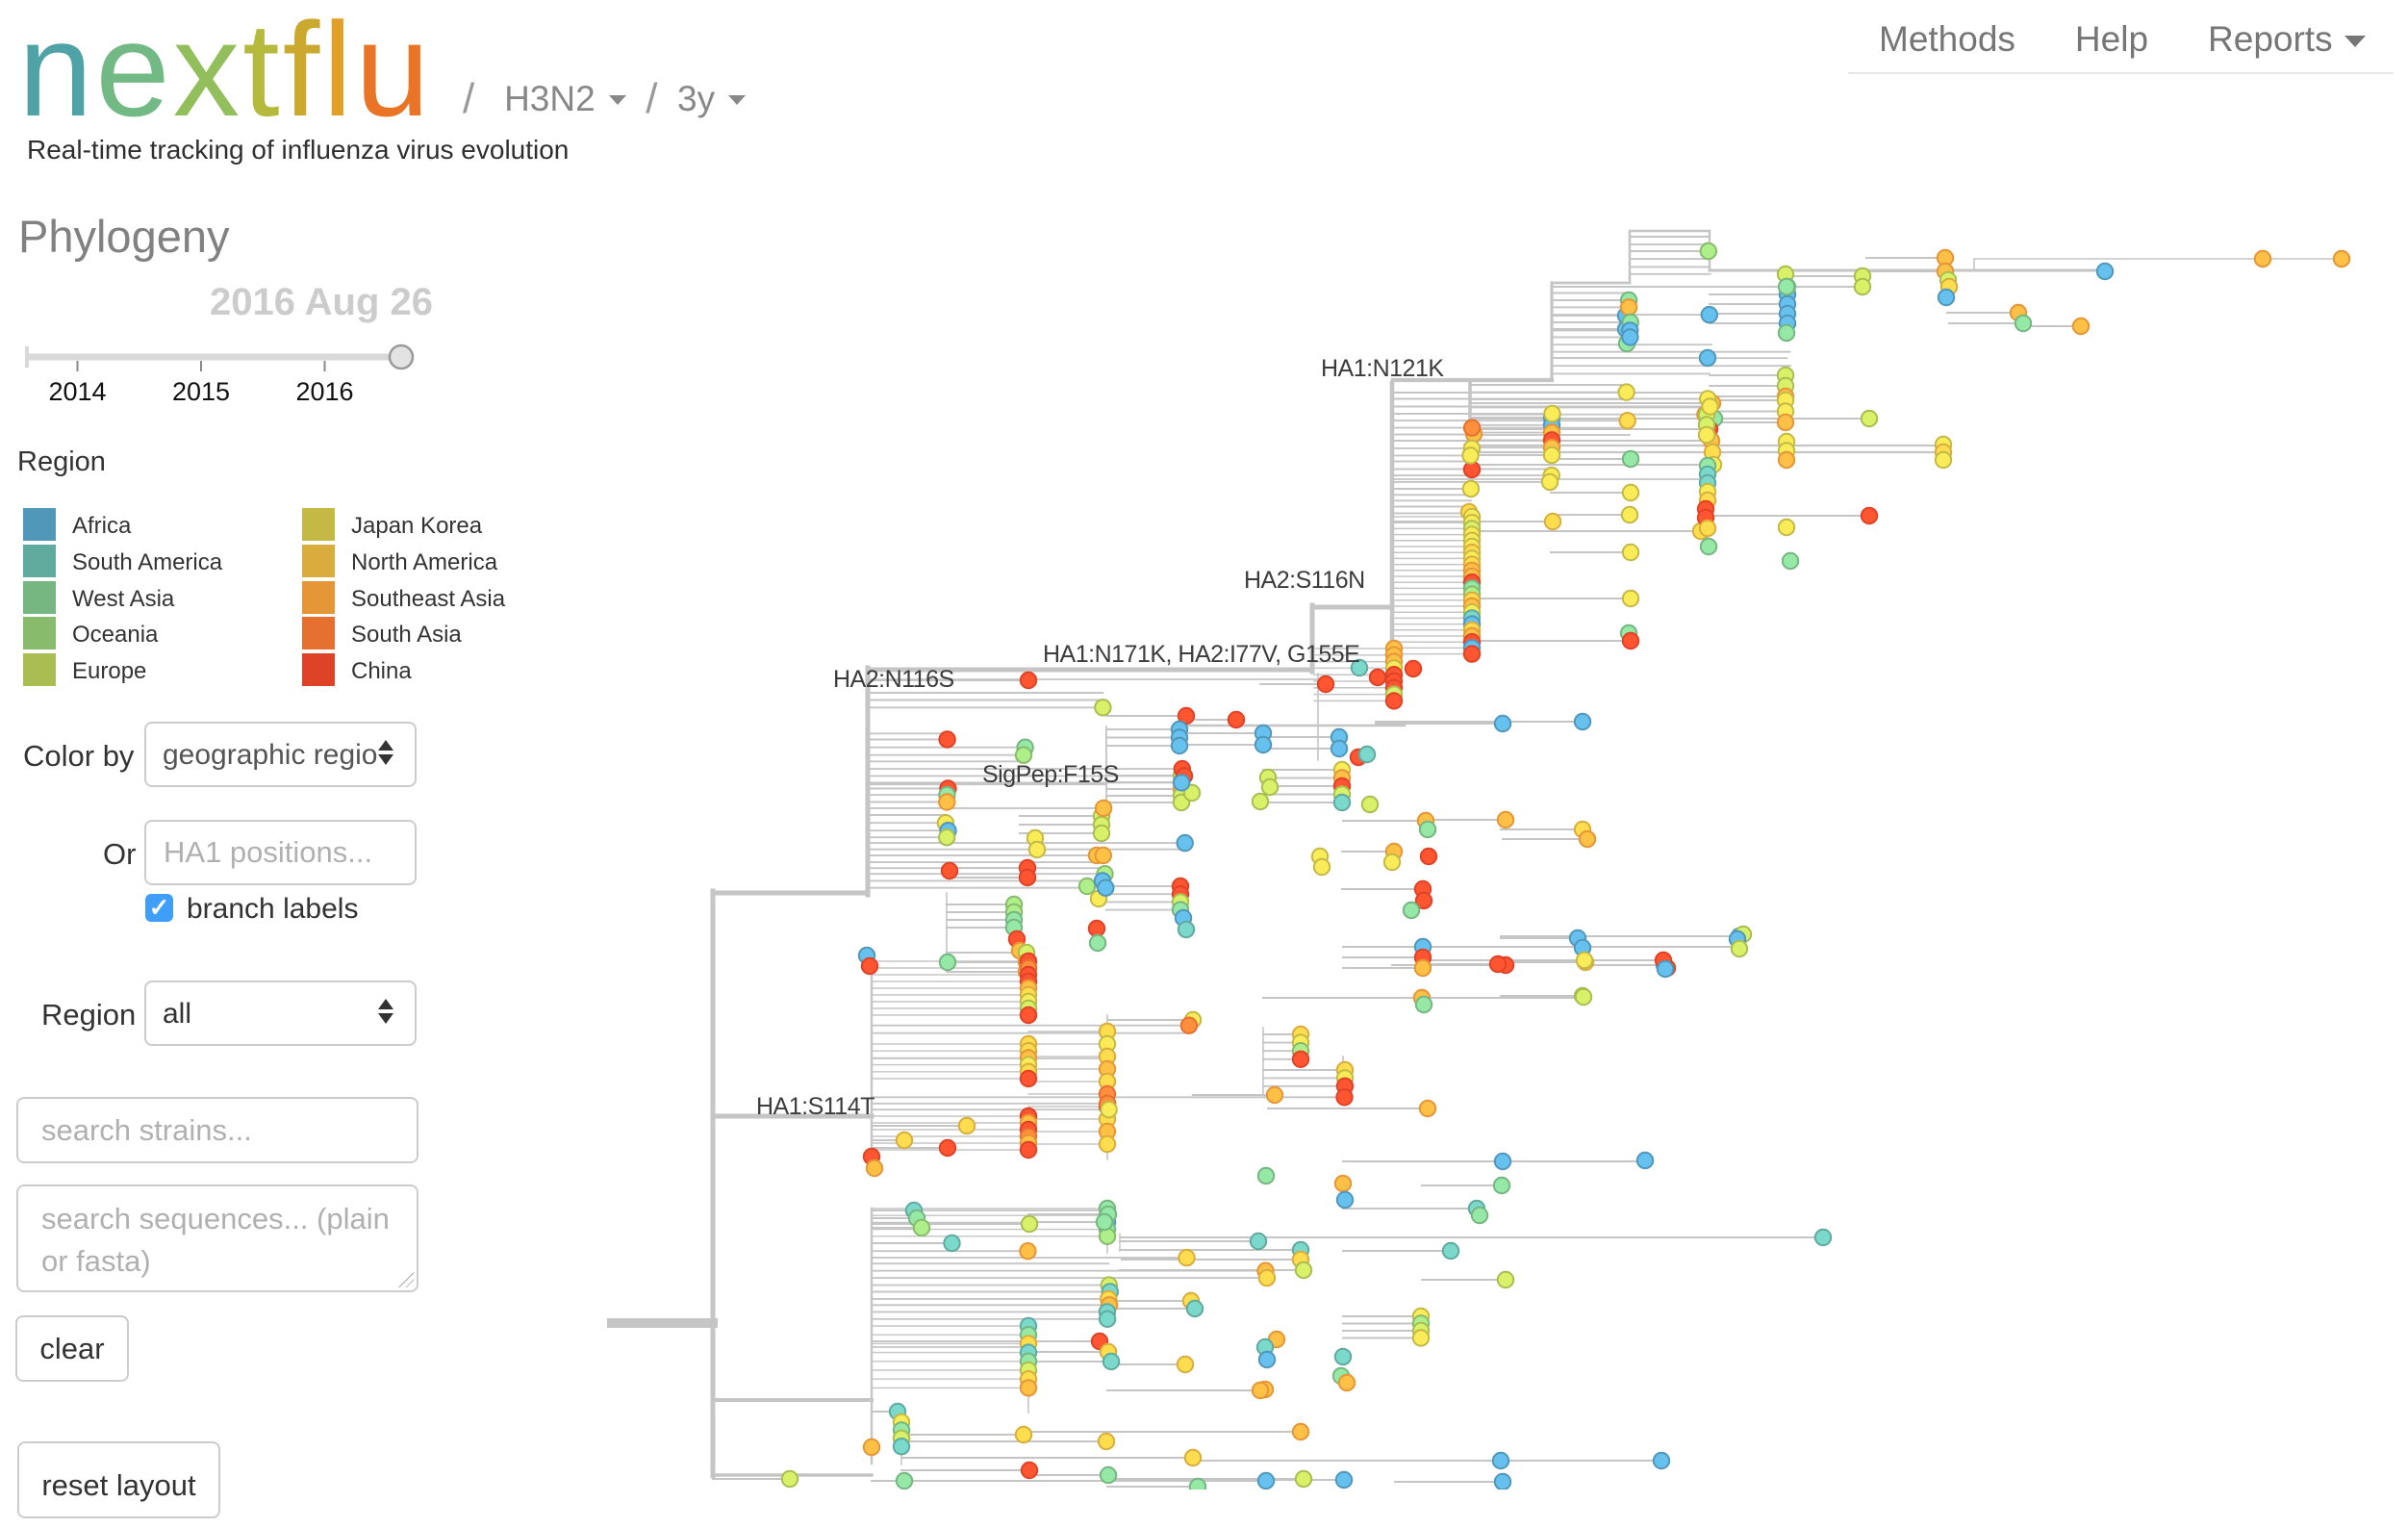 The width and height of the screenshot is (2408, 1528). Describe the element at coordinates (1201, 654) in the screenshot. I see `svg-text: HA1:N171K, HA2:I77V, G155E` at that location.